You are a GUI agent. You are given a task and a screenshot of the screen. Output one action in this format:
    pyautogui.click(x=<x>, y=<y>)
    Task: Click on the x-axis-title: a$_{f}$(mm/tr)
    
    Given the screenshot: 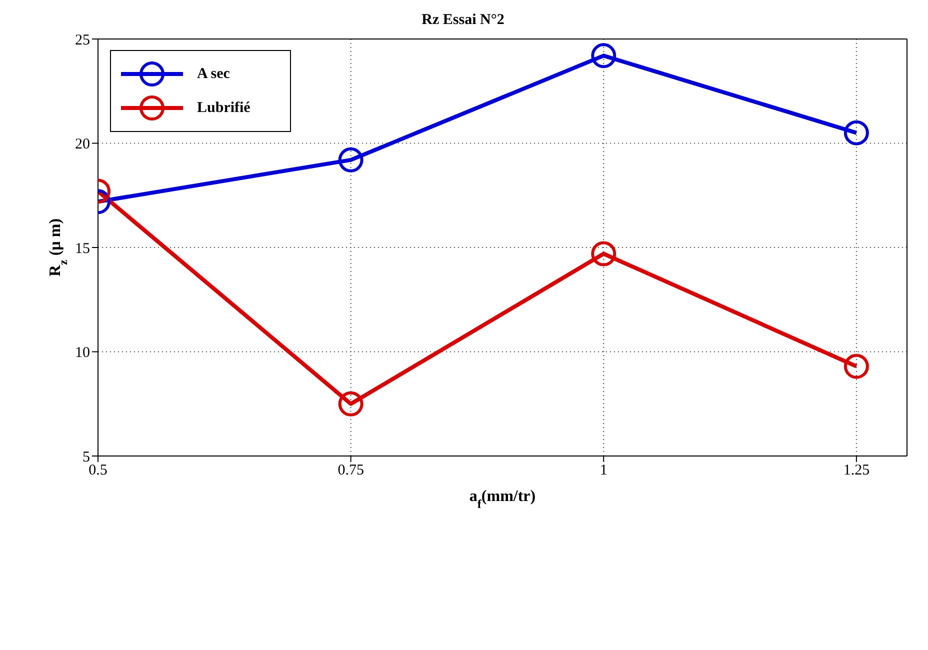 What is the action you would take?
    pyautogui.click(x=502, y=499)
    